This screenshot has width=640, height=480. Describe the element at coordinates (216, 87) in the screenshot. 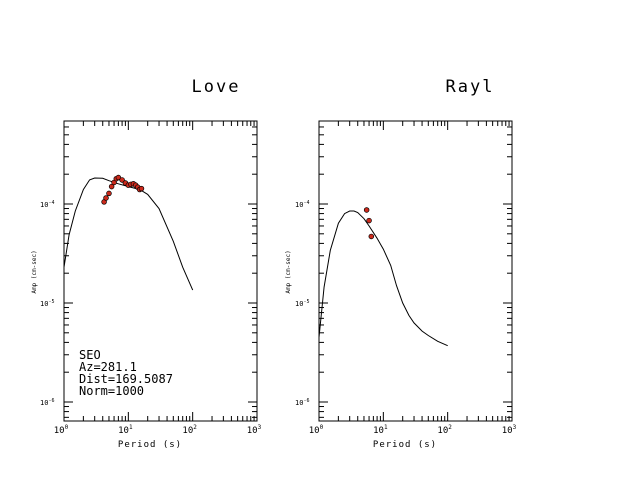

I see `love-title: Love` at that location.